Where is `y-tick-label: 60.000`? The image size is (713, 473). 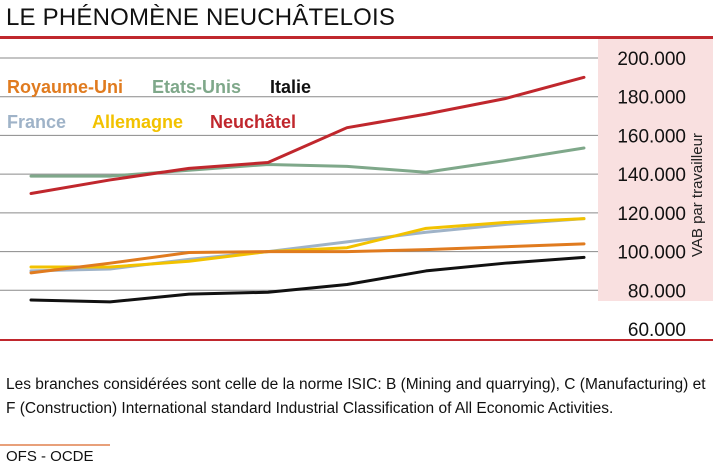 y-tick-label: 60.000 is located at coordinates (657, 330).